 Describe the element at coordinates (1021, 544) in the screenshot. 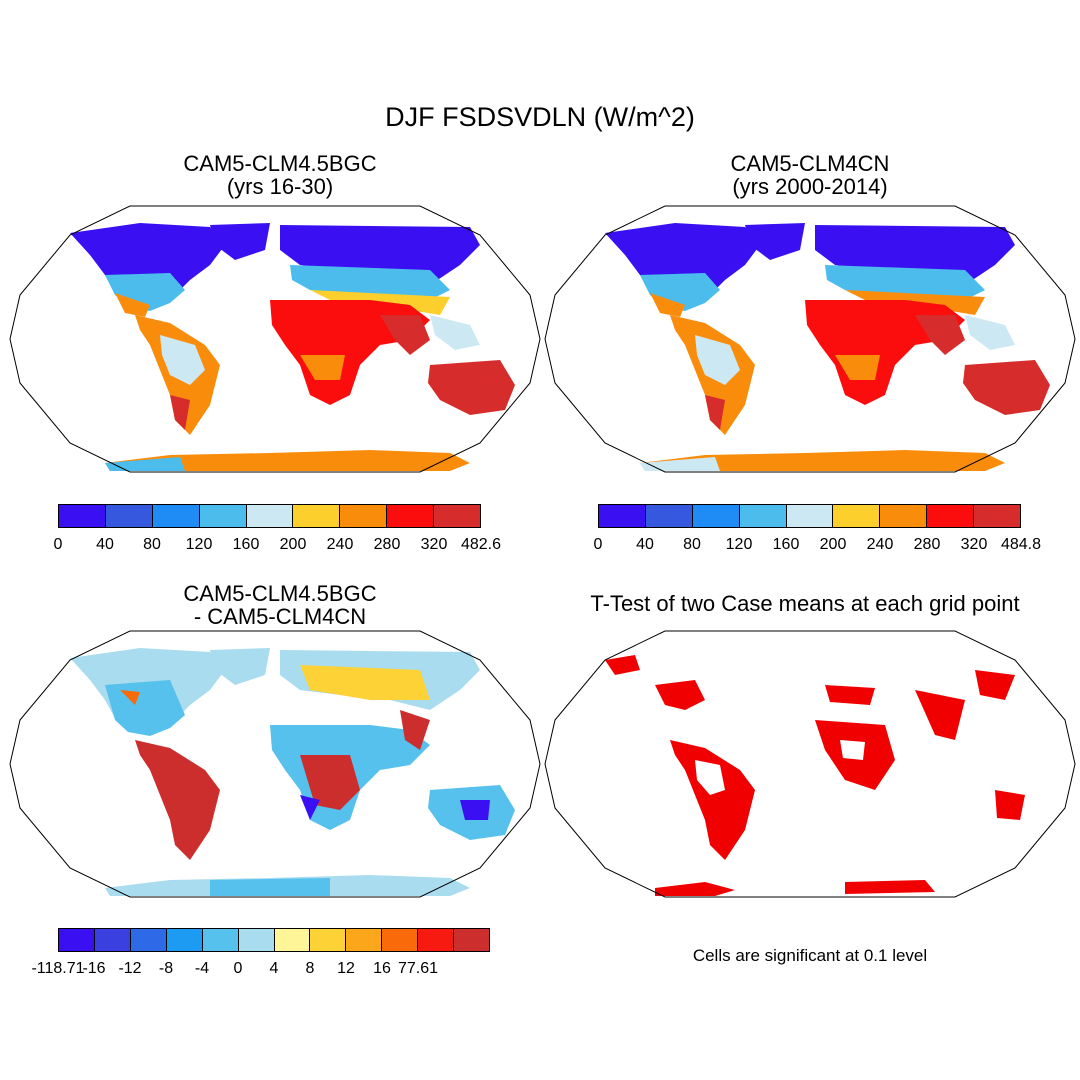

I see `colorbar-2-tick: 484.8` at that location.